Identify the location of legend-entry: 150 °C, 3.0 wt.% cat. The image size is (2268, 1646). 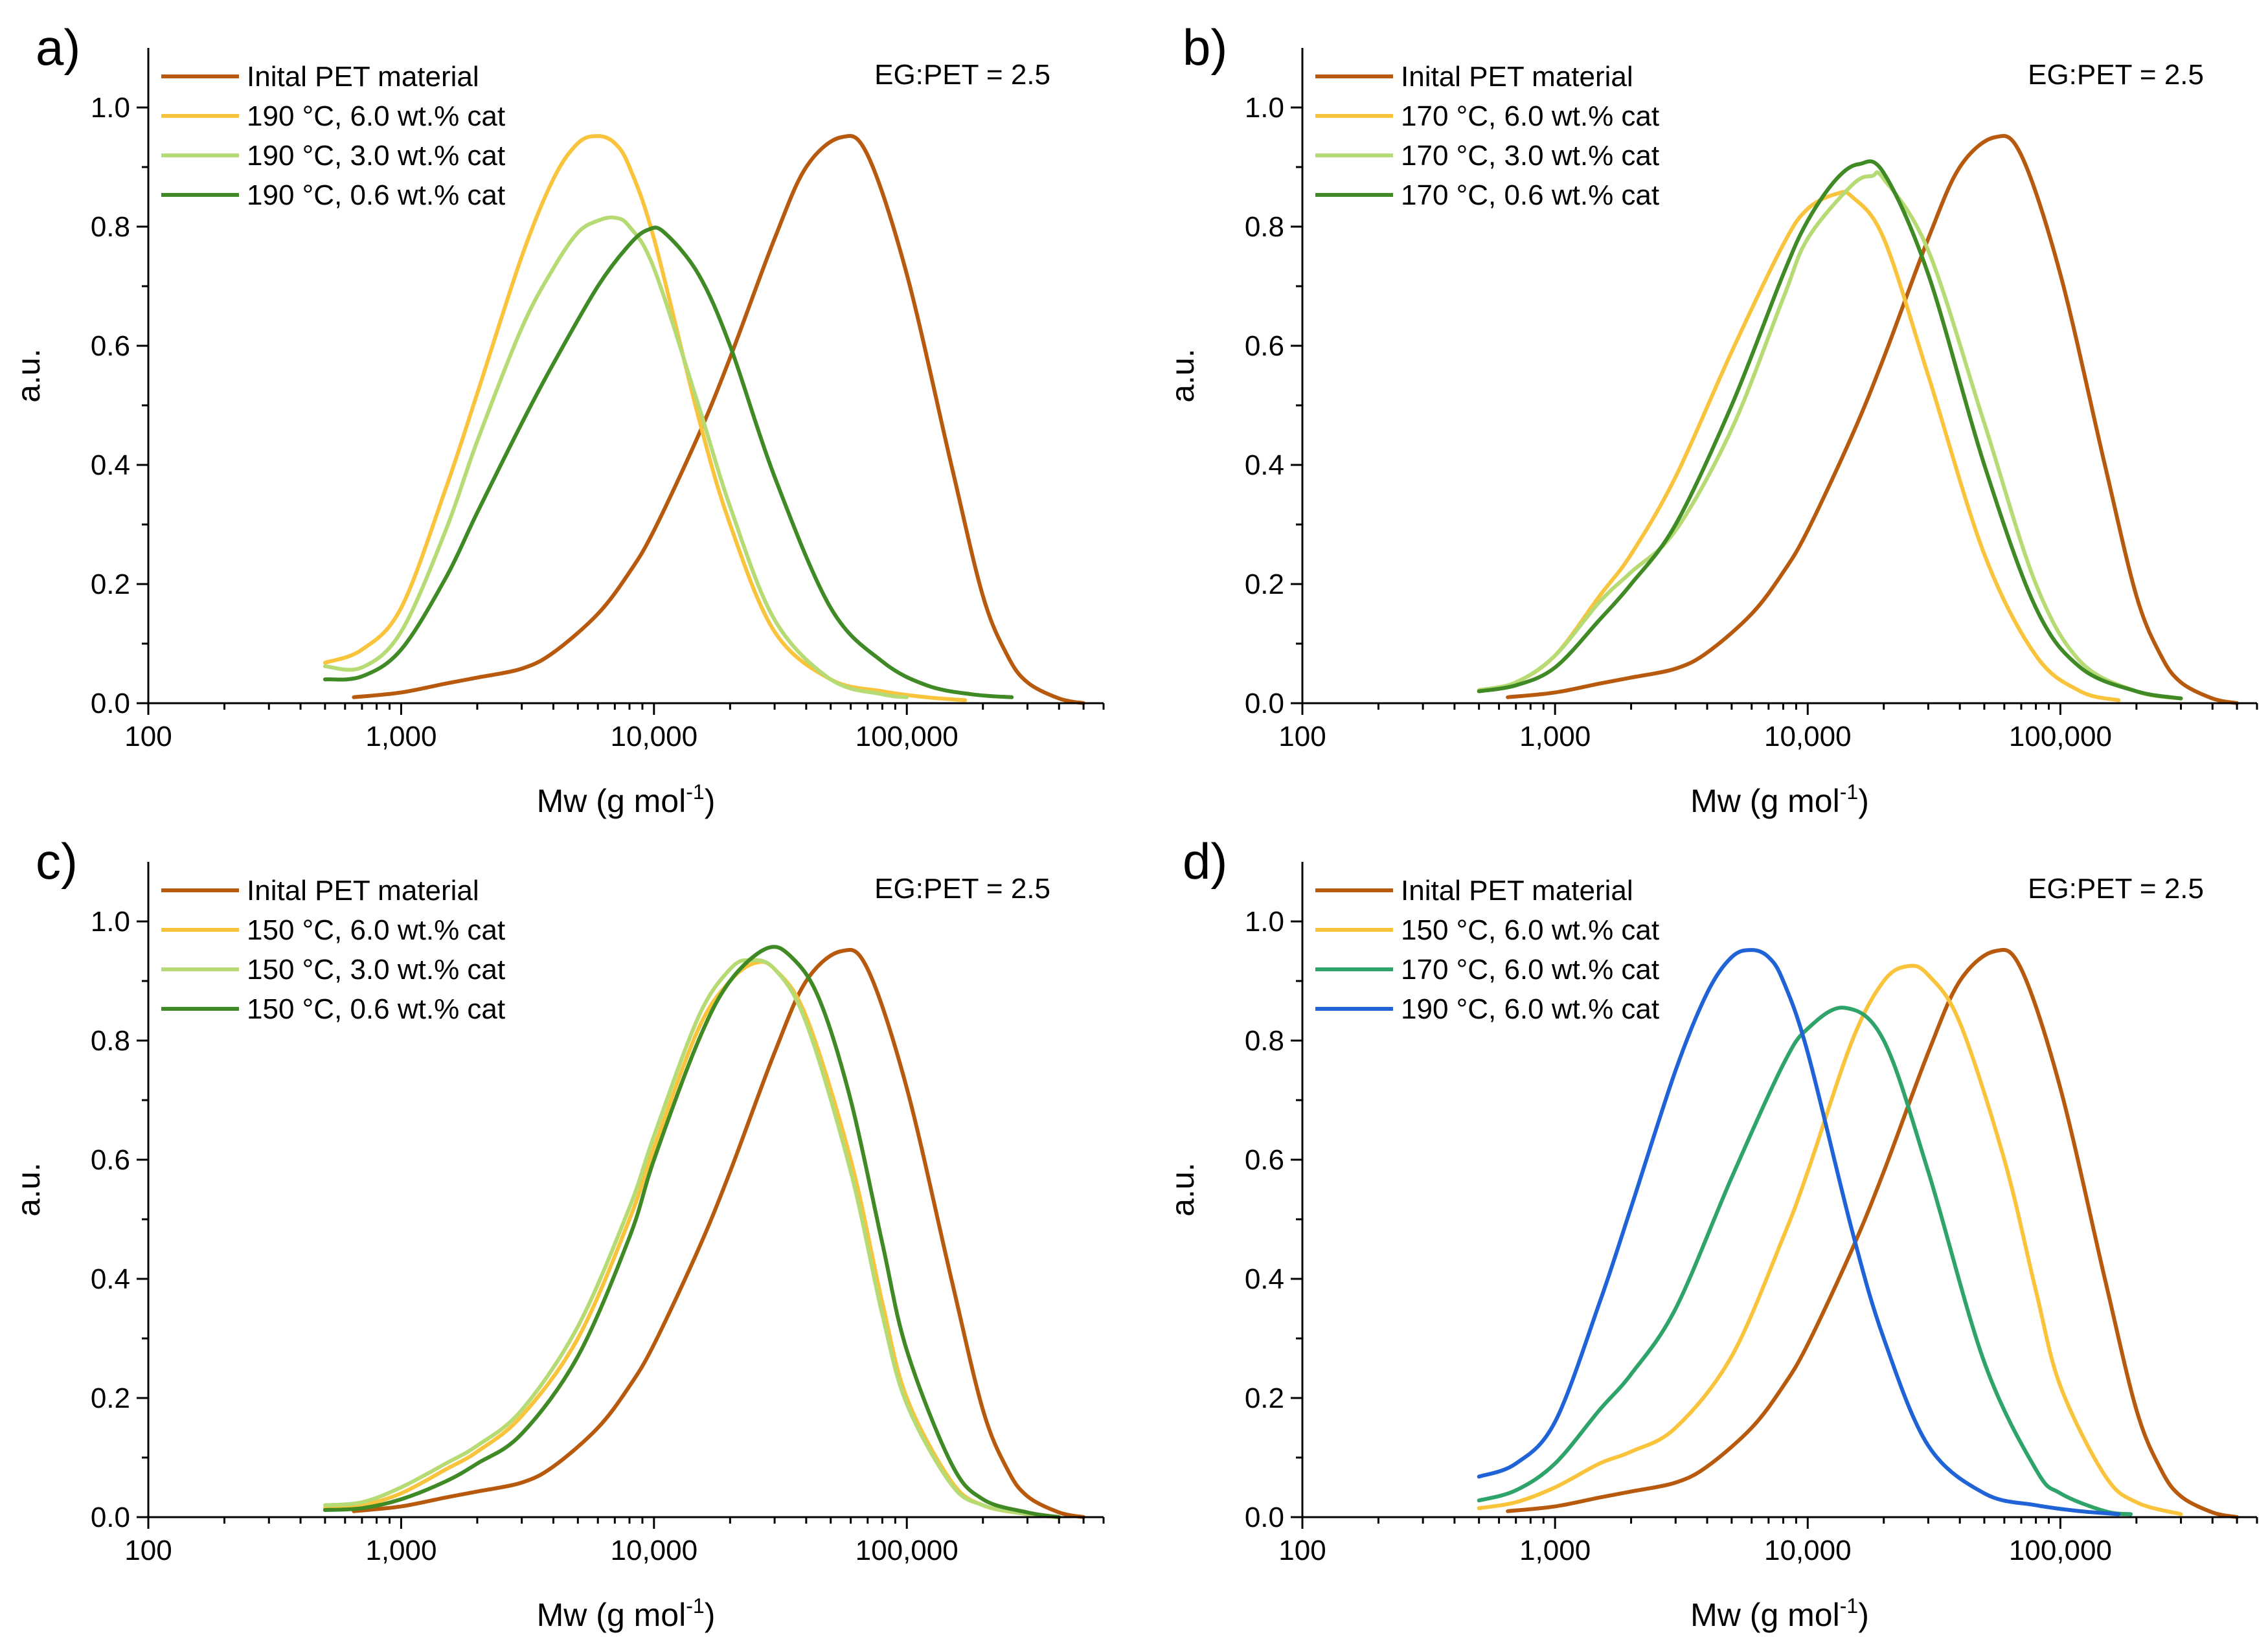
(376, 970).